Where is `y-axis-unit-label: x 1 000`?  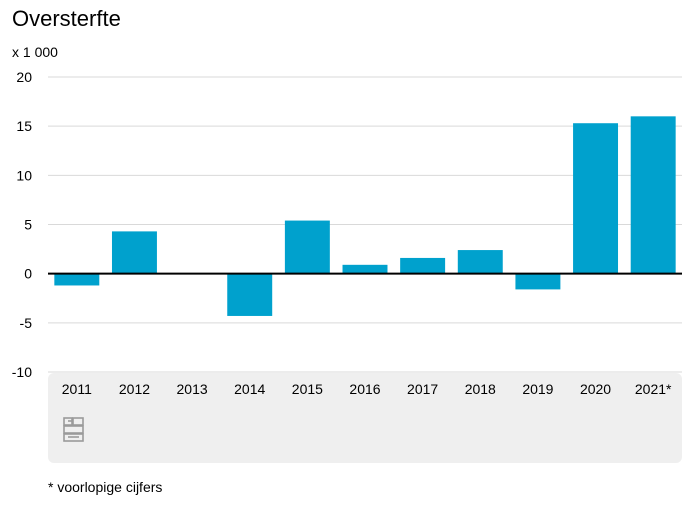
y-axis-unit-label: x 1 000 is located at coordinates (35, 52).